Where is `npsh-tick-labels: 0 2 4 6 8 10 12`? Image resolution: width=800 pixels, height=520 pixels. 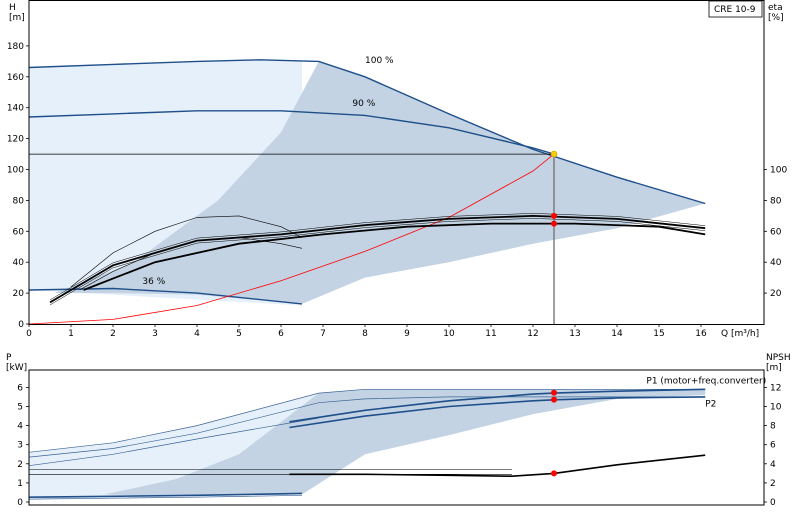 npsh-tick-labels: 0 2 4 6 8 10 12 is located at coordinates (773, 445).